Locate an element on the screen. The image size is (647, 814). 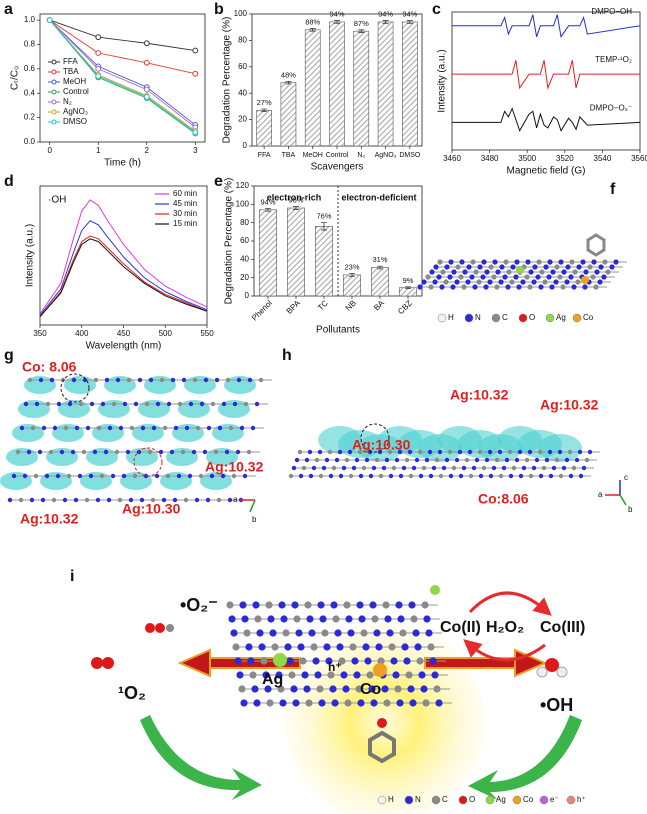
diagram-label: •OH is located at coordinates (556, 705).